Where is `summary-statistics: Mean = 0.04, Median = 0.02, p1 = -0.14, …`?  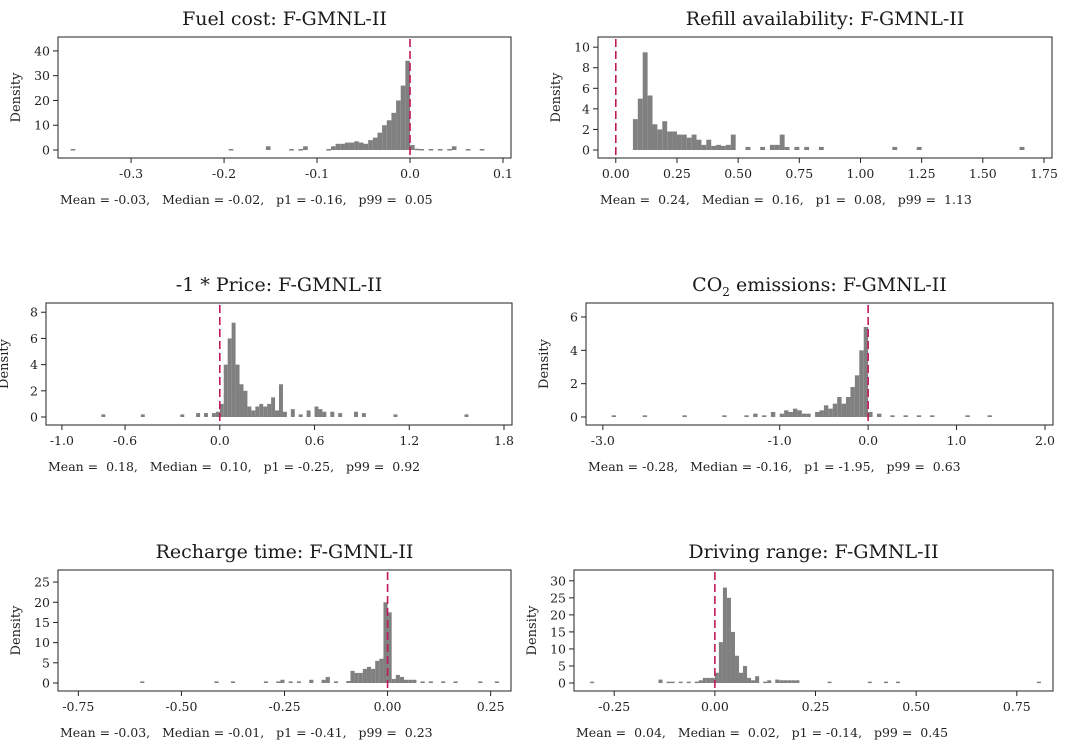 summary-statistics: Mean = 0.04, Median = 0.02, p1 = -0.14, … is located at coordinates (762, 732).